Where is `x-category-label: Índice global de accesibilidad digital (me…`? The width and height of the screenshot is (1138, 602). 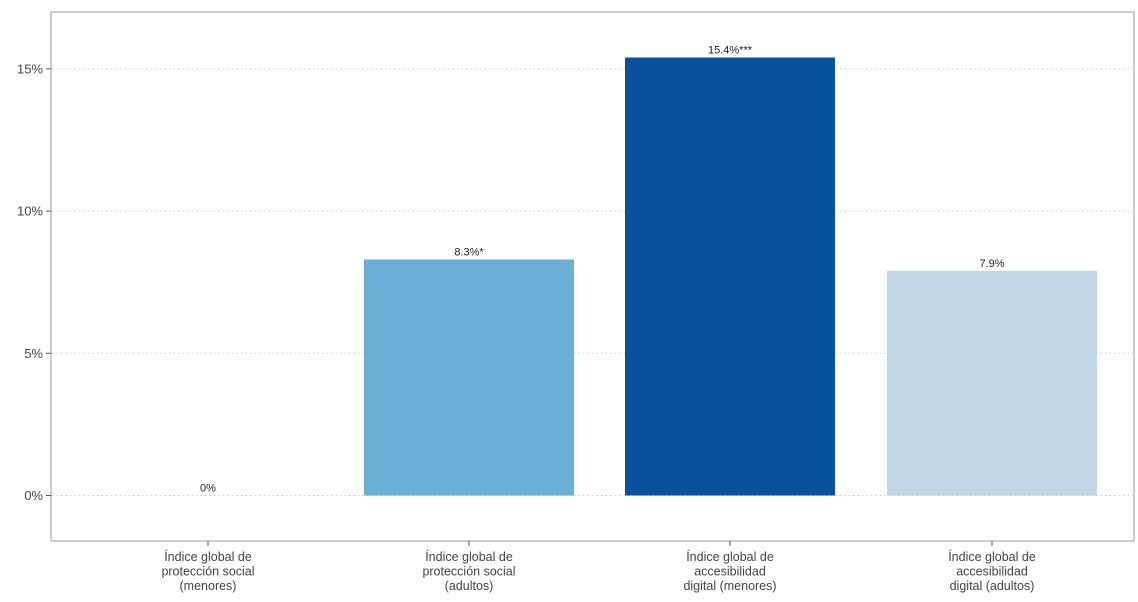 x-category-label: Índice global de accesibilidad digital (me… is located at coordinates (729, 571).